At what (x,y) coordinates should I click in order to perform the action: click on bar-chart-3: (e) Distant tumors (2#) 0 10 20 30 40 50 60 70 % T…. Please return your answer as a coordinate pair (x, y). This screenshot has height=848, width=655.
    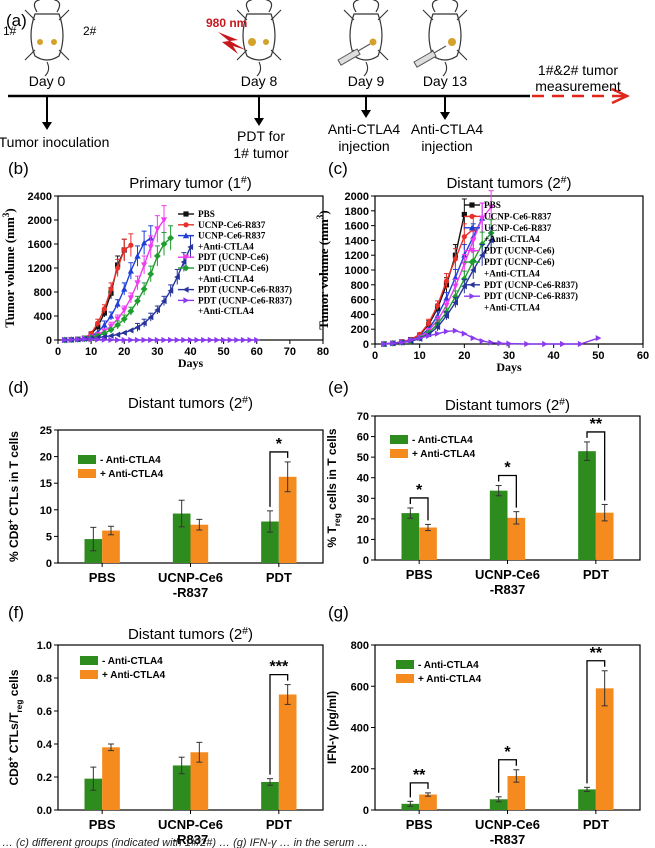
    Looking at the image, I should click on (483, 487).